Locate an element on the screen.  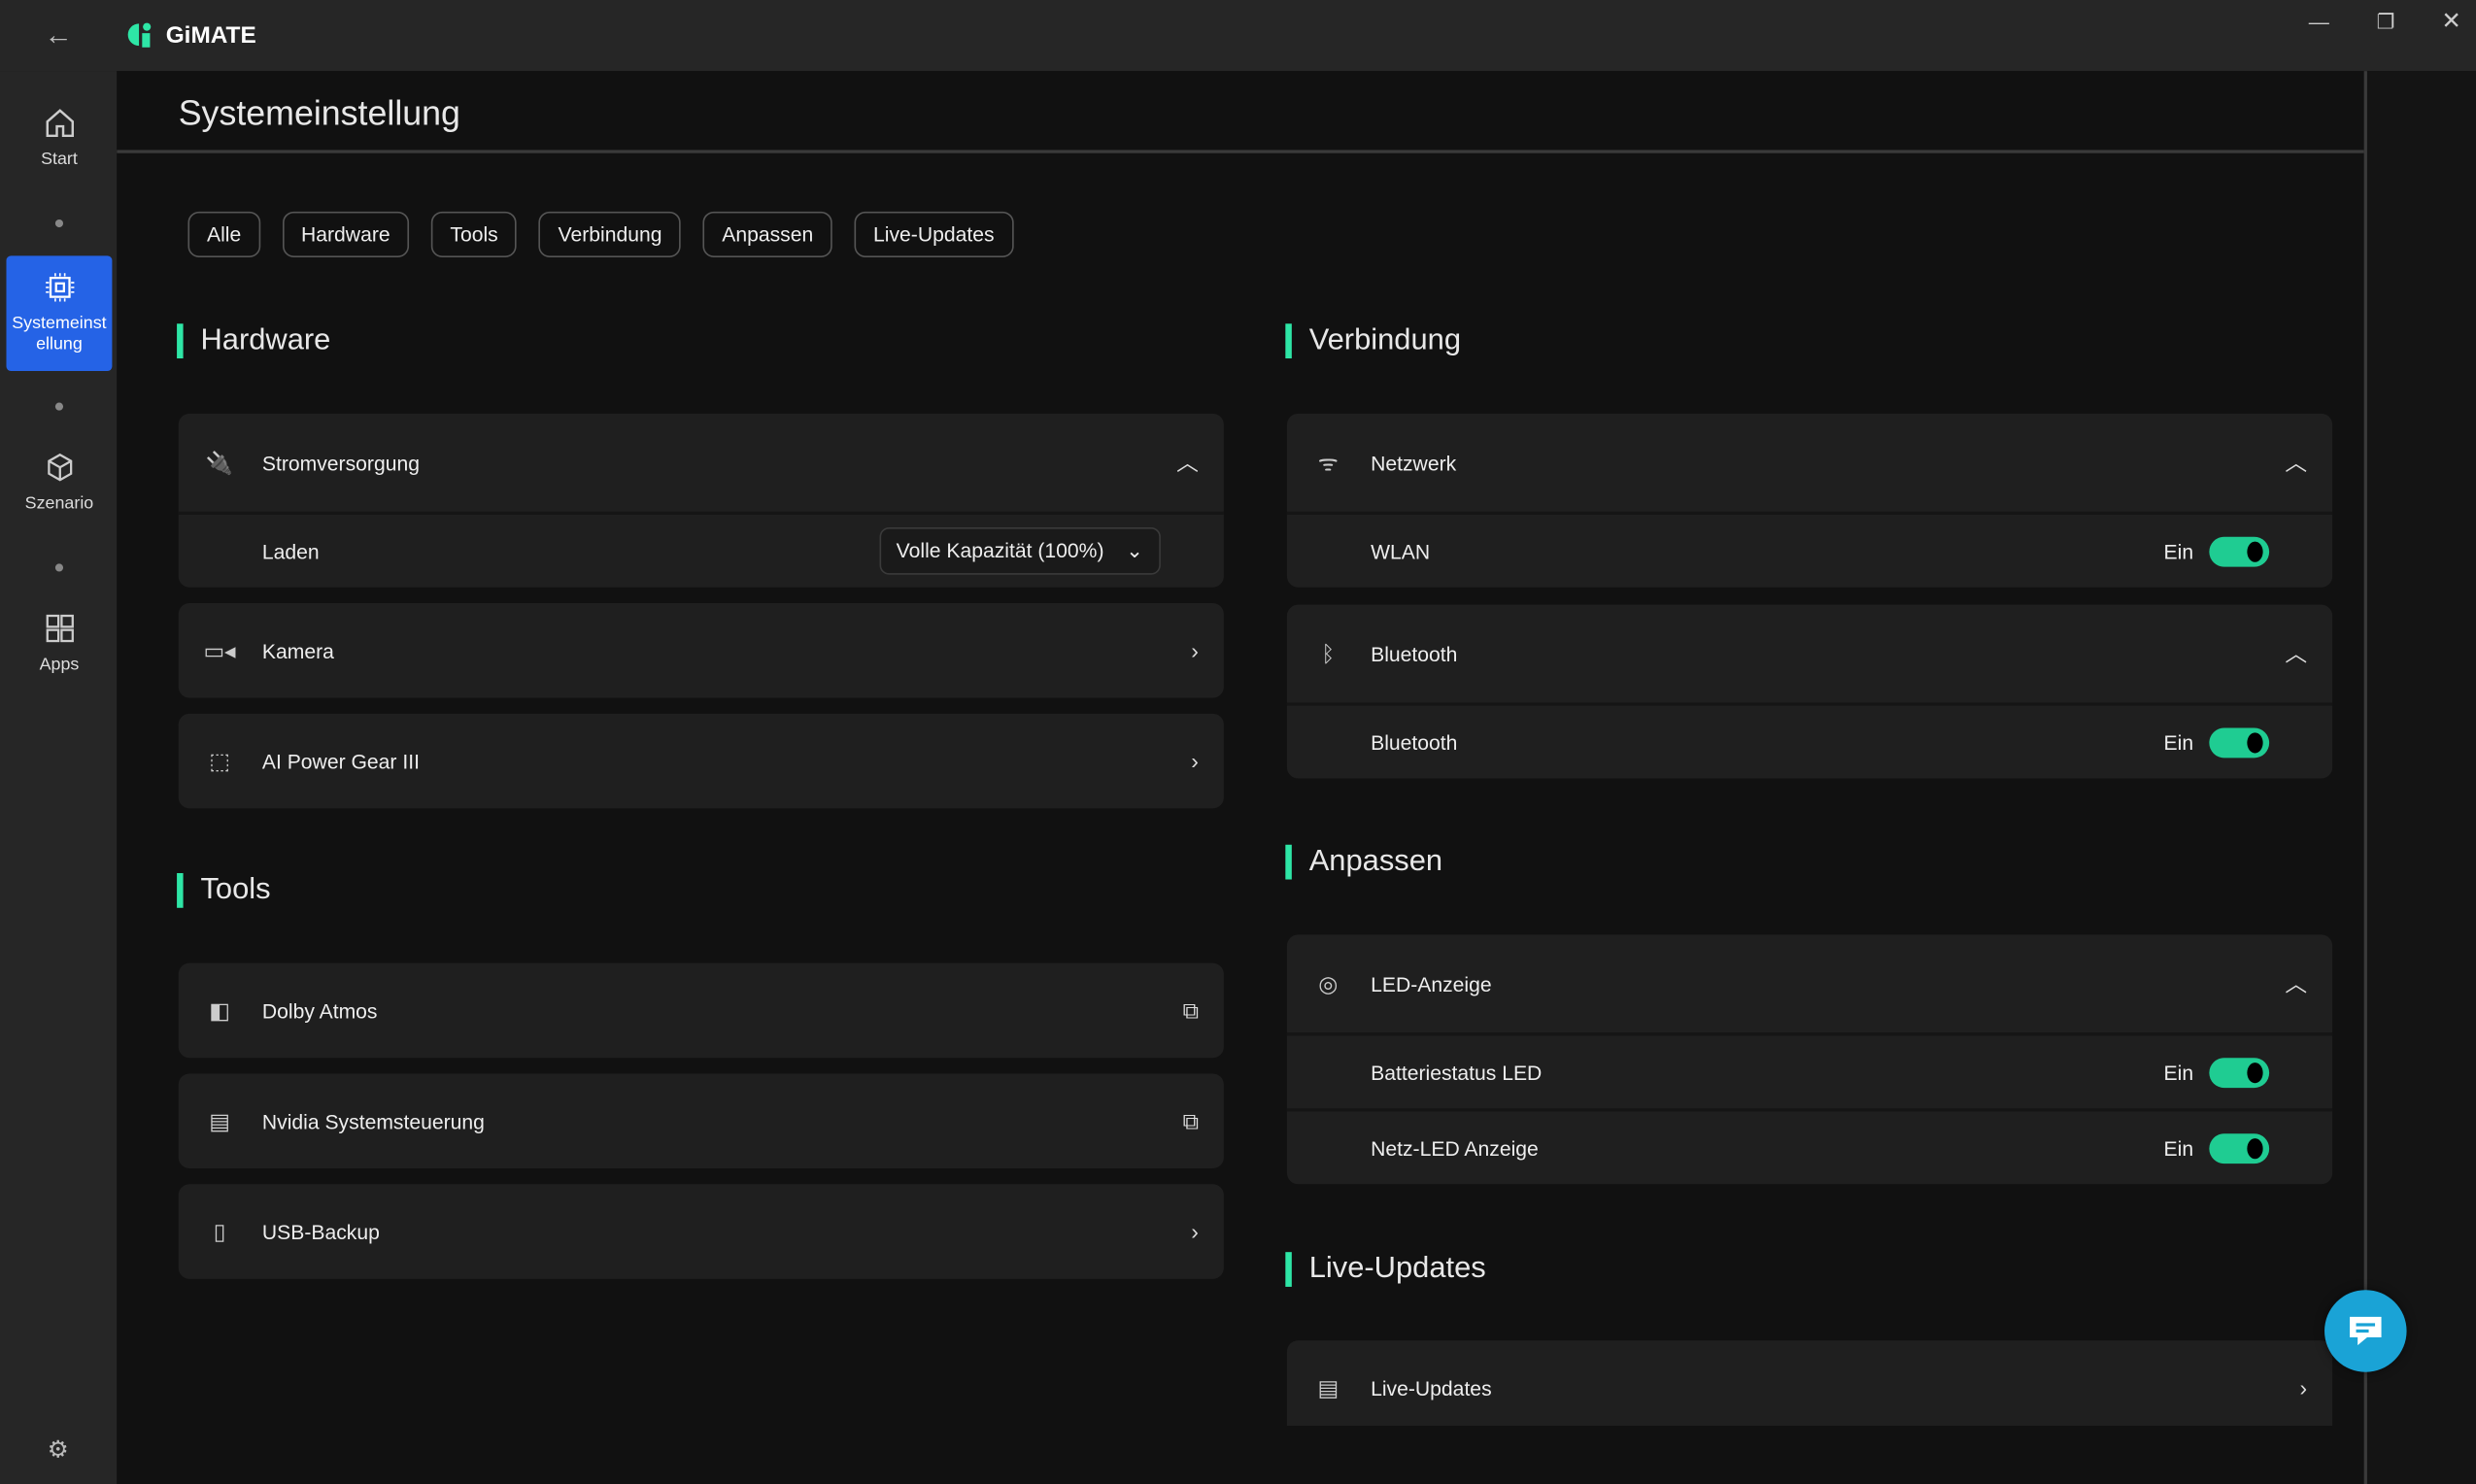
live-updates-row: ▤ Live-Updates › is located at coordinates (1809, 1383).